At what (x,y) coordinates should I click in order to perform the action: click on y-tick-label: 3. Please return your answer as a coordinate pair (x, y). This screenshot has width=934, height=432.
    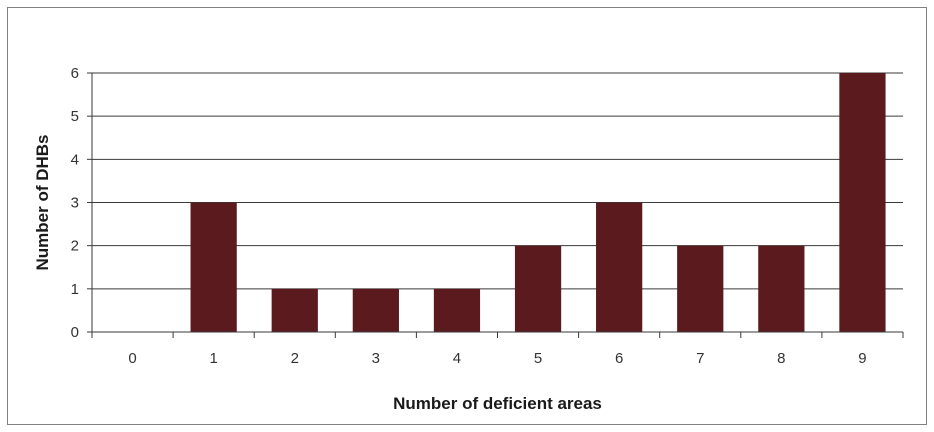
    Looking at the image, I should click on (75, 203).